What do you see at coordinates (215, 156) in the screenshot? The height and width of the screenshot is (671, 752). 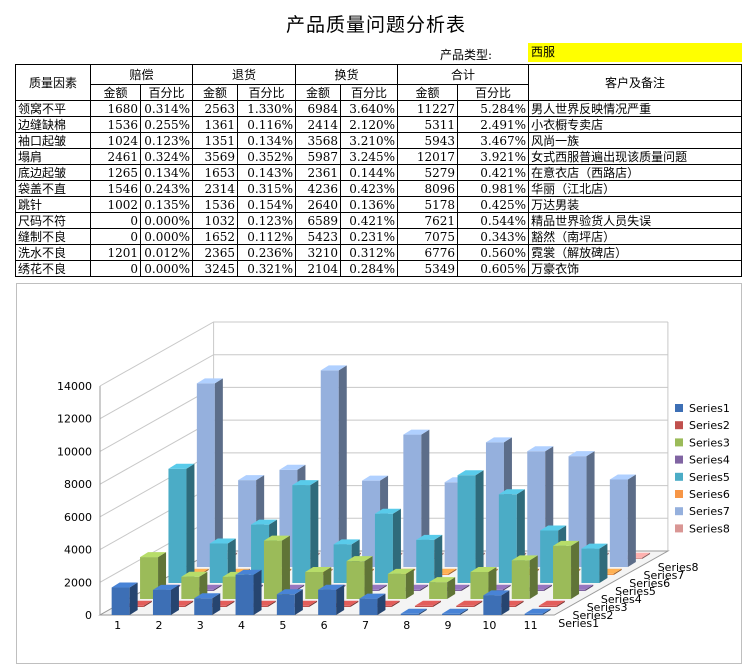 I see `return-amount-cell: 3569` at bounding box center [215, 156].